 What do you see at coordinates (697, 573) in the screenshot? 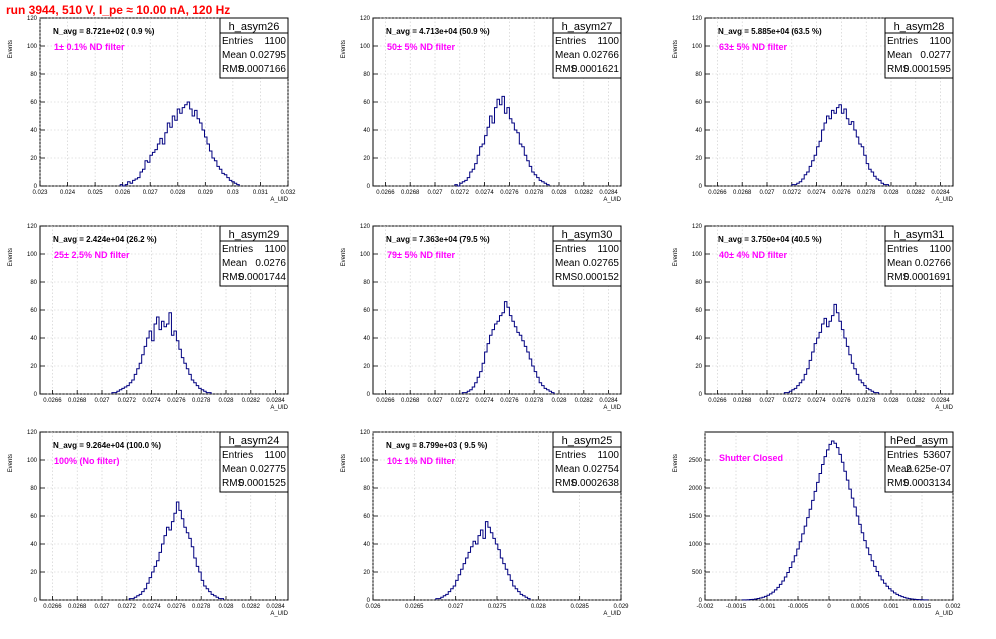
I see `y-tick-label: 500` at bounding box center [697, 573].